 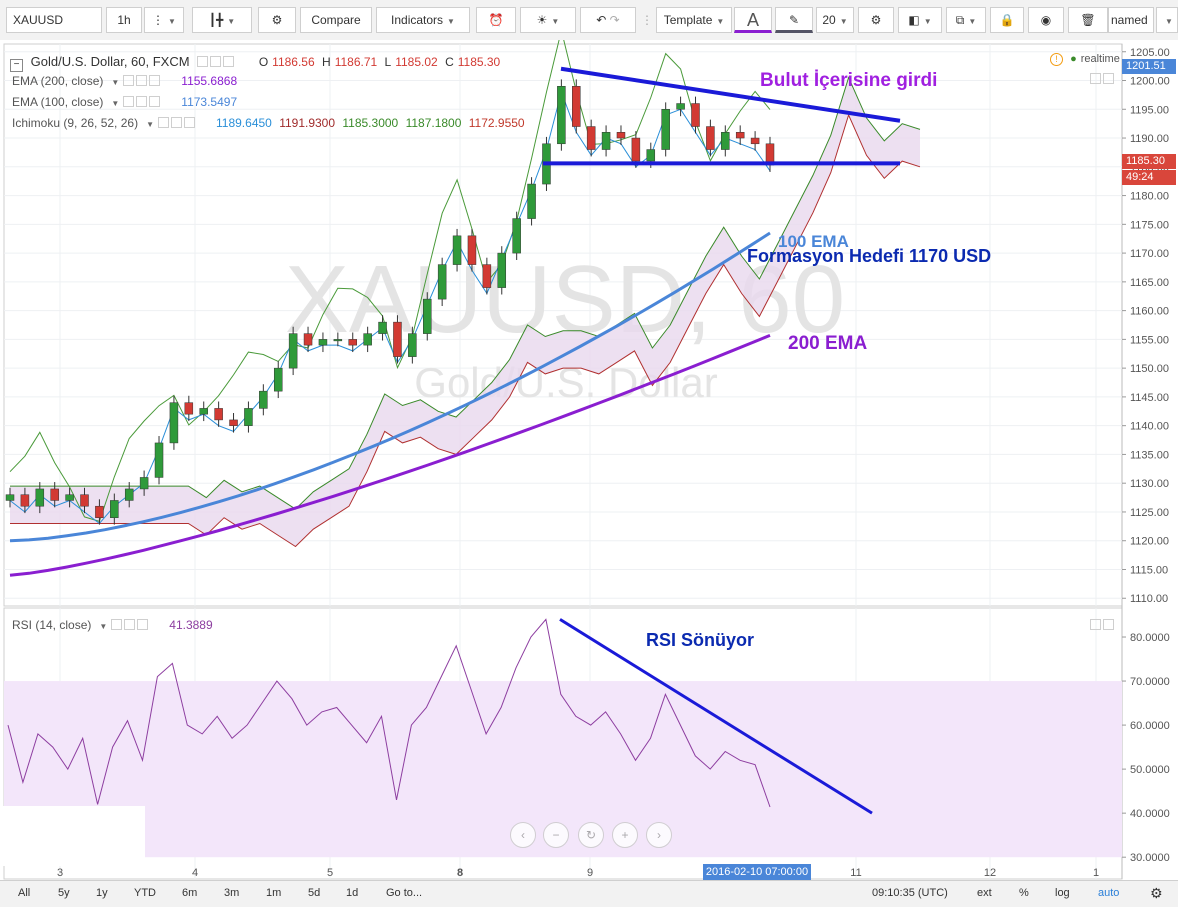 I want to click on line-color-button: ✎, so click(x=794, y=20).